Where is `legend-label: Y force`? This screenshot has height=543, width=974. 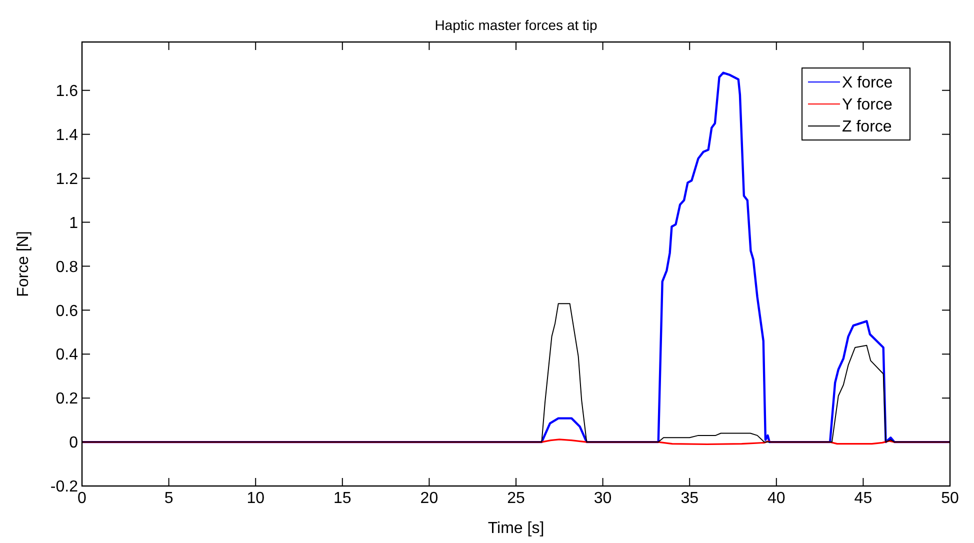 legend-label: Y force is located at coordinates (867, 105).